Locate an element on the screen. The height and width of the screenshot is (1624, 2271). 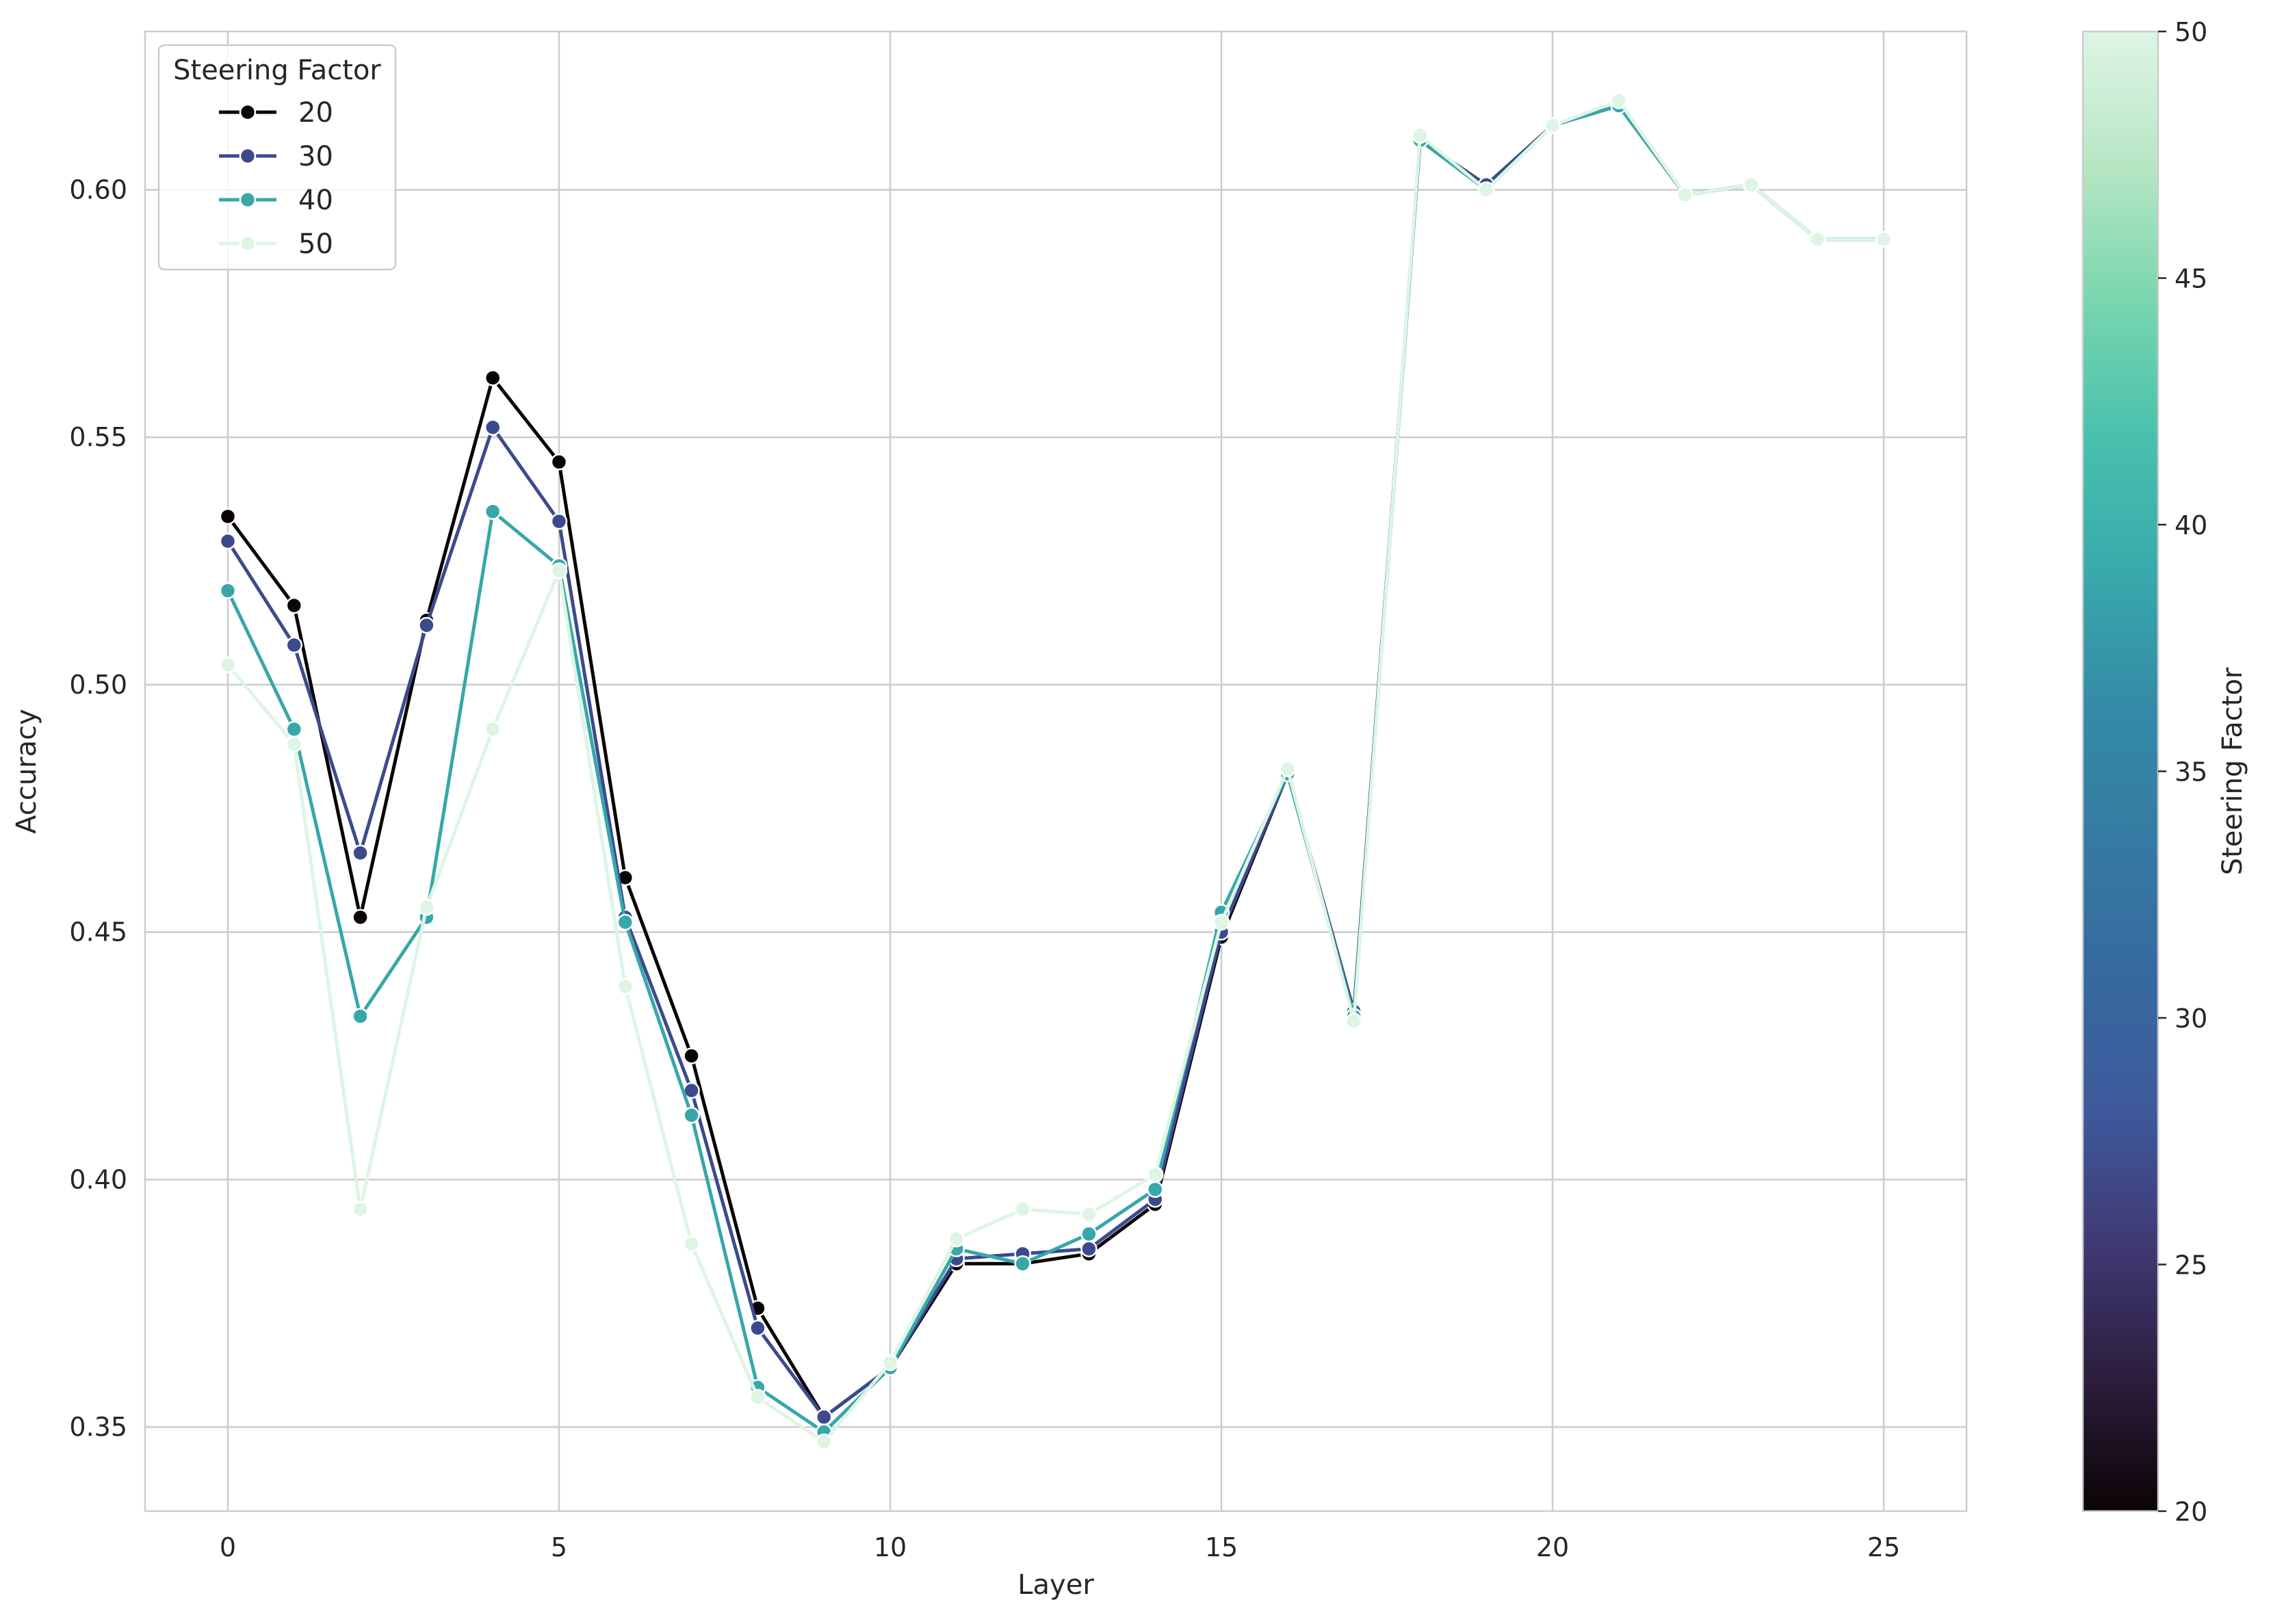
legend-item: 30 is located at coordinates (276, 156).